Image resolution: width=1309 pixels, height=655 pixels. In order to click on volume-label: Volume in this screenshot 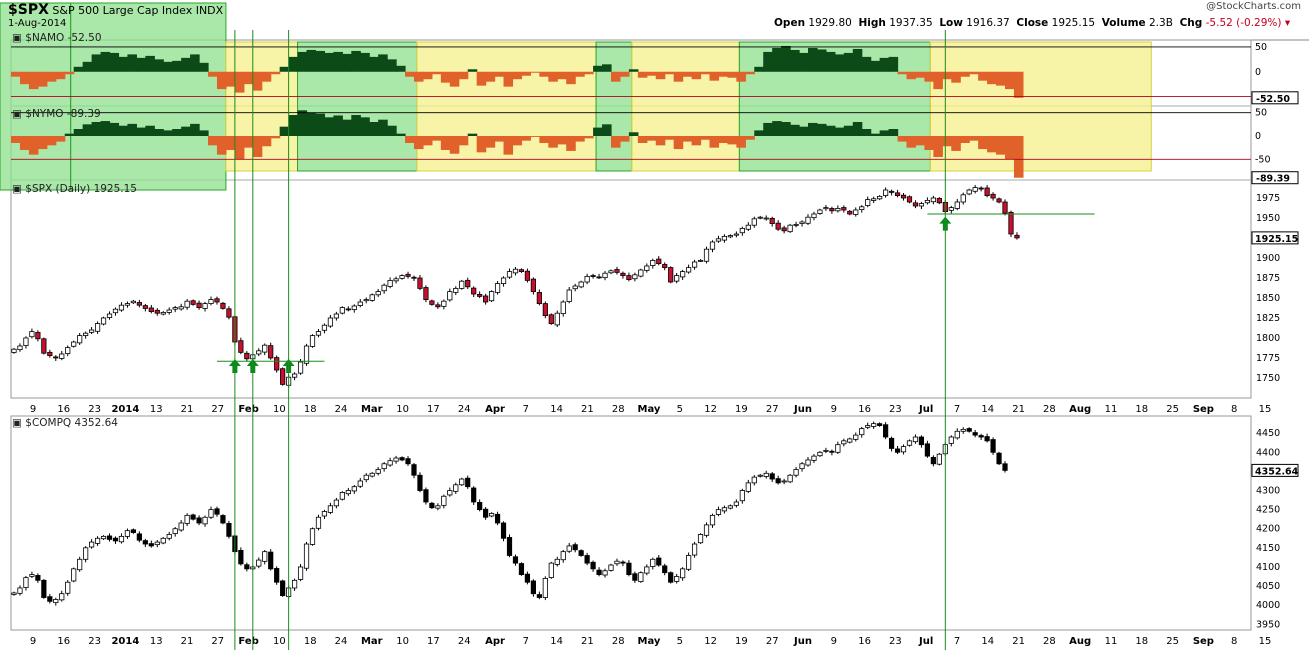, I will do `click(1123, 23)`.